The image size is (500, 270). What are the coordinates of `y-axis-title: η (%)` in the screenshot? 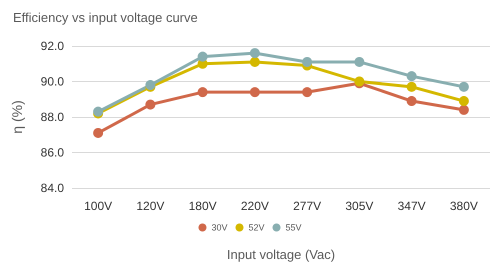 It's located at (17, 117).